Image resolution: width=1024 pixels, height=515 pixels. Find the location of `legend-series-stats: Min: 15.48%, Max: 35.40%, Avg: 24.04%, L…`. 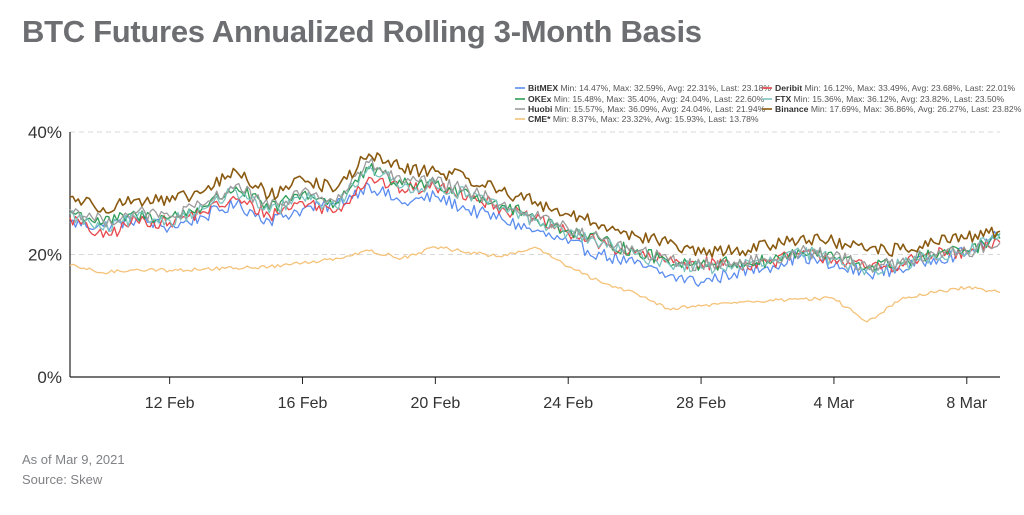

legend-series-stats: Min: 15.48%, Max: 35.40%, Avg: 24.04%, L… is located at coordinates (657, 99).